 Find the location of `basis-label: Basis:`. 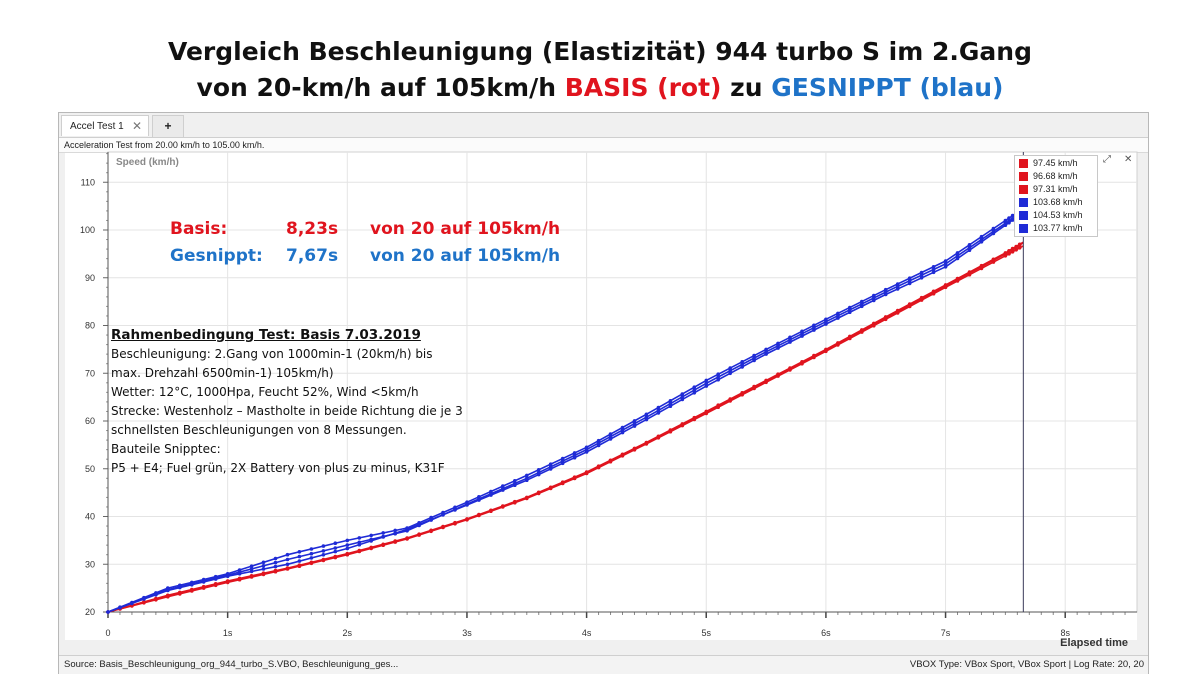

basis-label: Basis: is located at coordinates (199, 229).